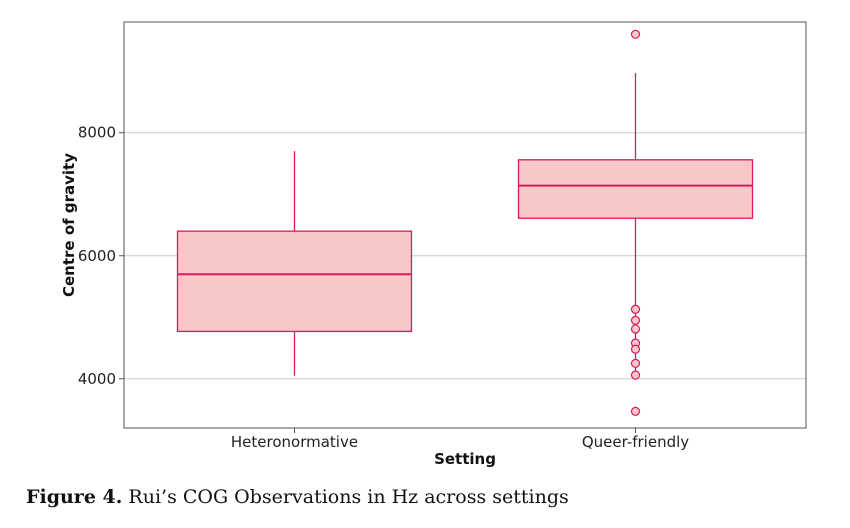  What do you see at coordinates (97, 379) in the screenshot?
I see `y-tick-label-4000: 4000` at bounding box center [97, 379].